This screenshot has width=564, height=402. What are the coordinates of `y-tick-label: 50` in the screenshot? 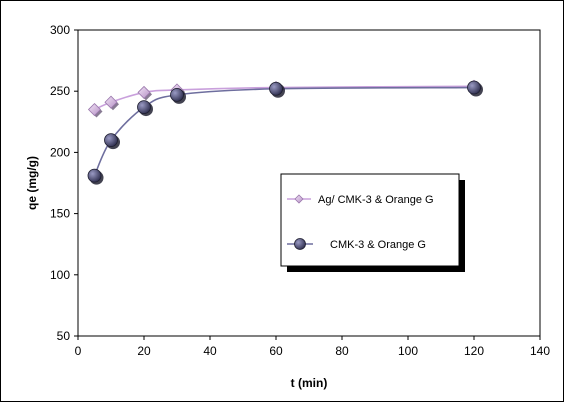 It's located at (64, 336).